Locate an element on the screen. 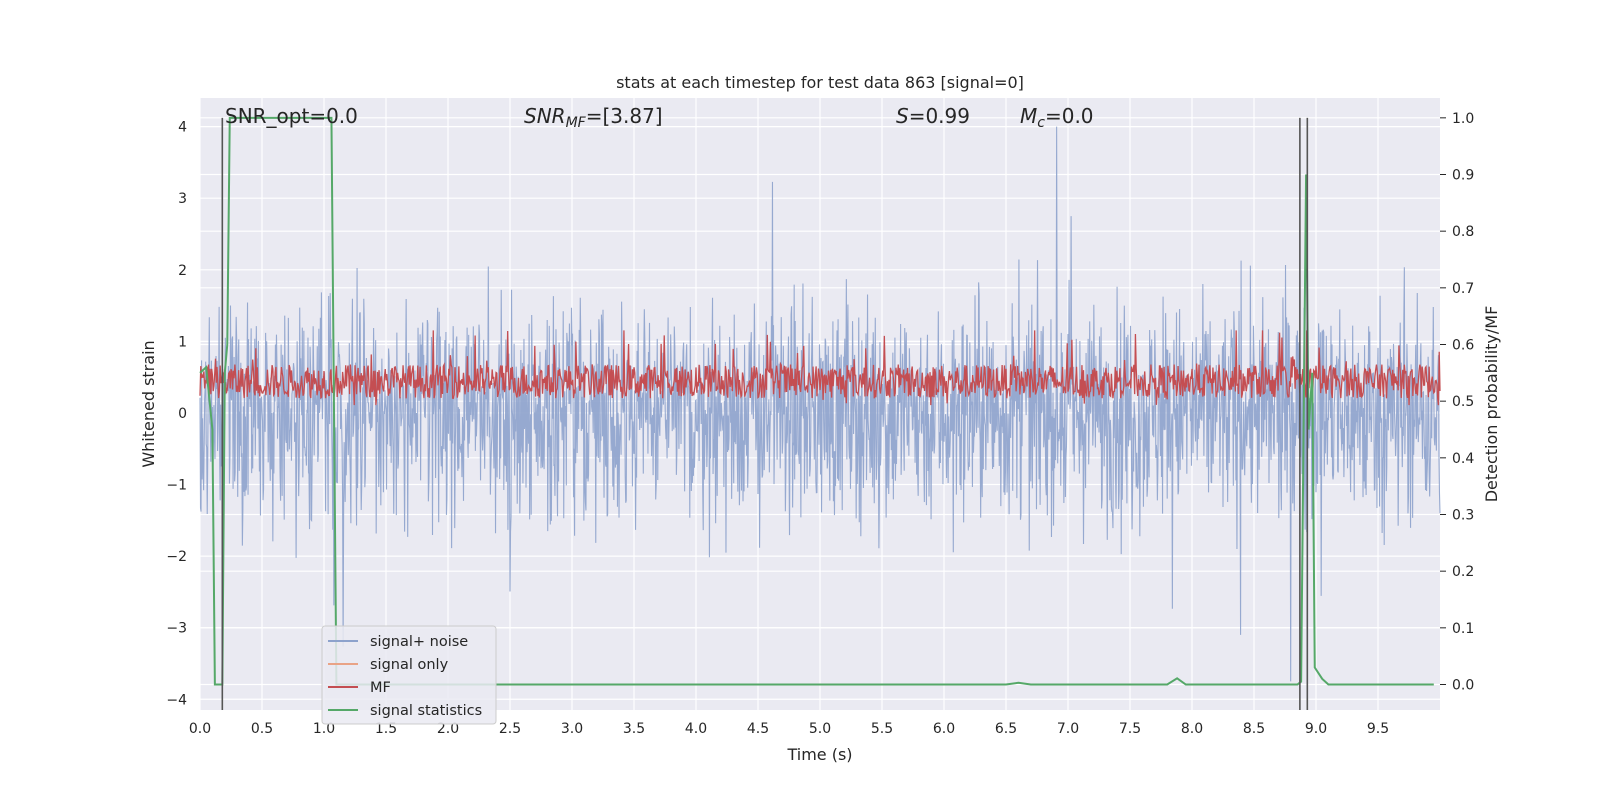  y-right-tick-label: 0.9 is located at coordinates (1463, 176).